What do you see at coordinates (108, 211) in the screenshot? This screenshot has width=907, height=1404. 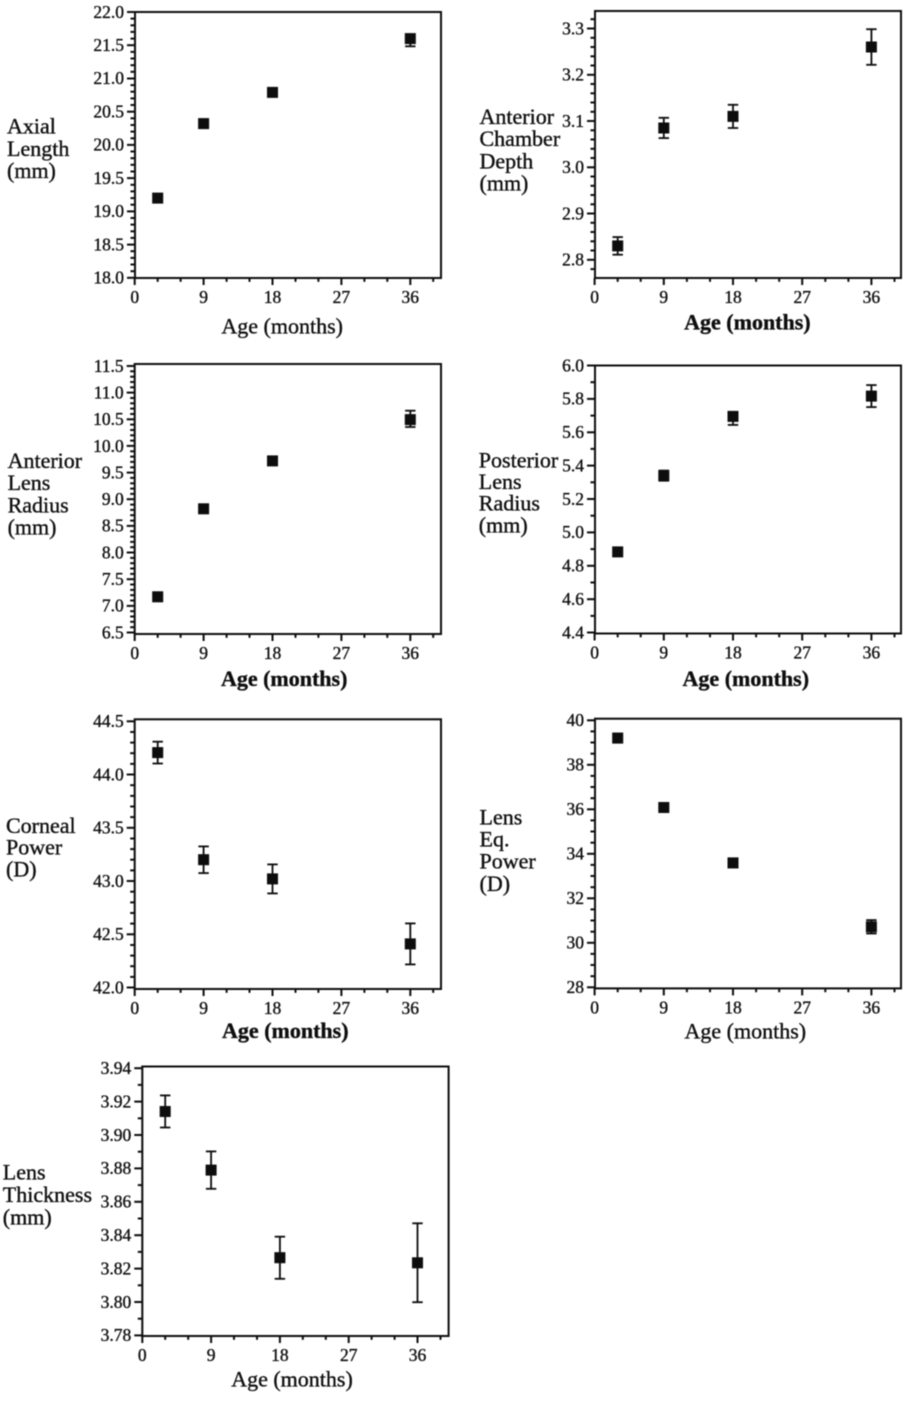 I see `svg-text: 19.0` at bounding box center [108, 211].